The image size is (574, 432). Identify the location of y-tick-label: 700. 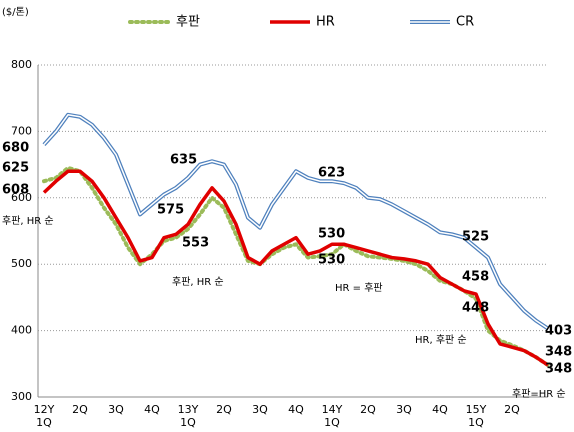
(21, 130).